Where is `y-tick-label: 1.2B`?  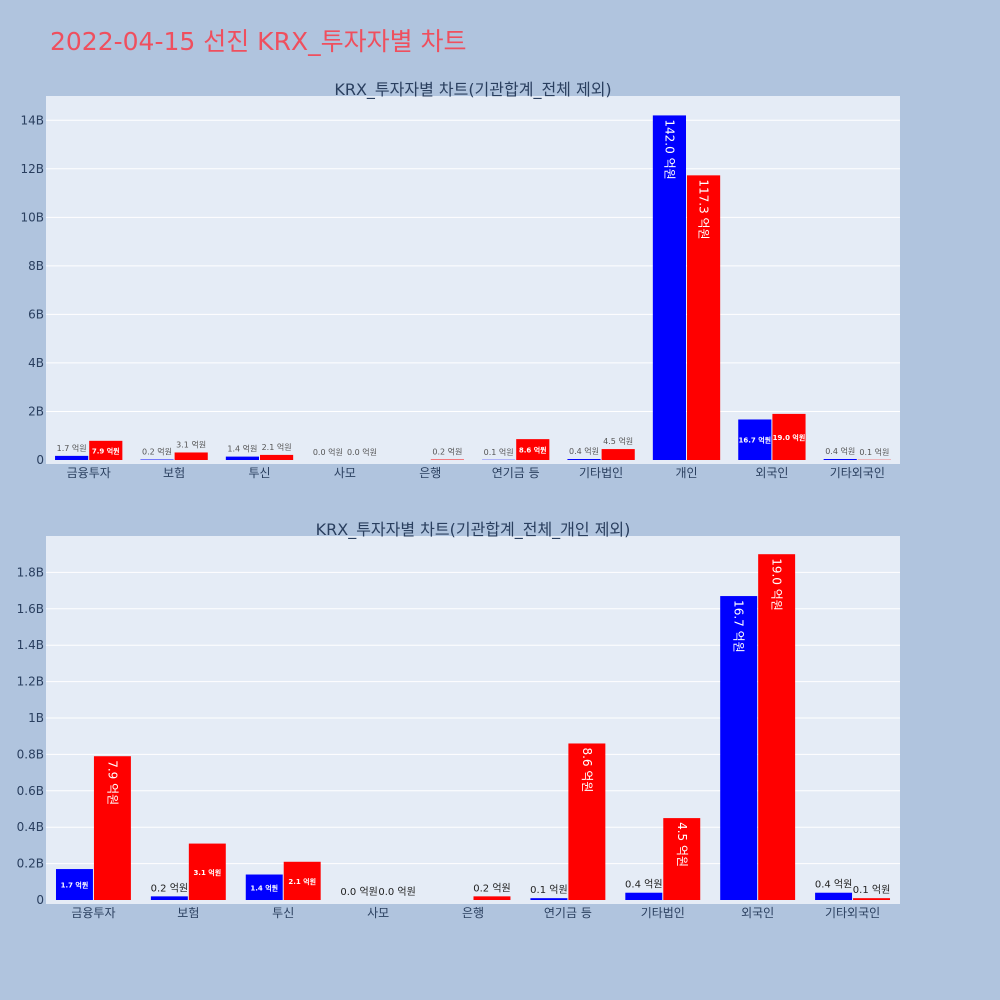
y-tick-label: 1.2B is located at coordinates (30, 682).